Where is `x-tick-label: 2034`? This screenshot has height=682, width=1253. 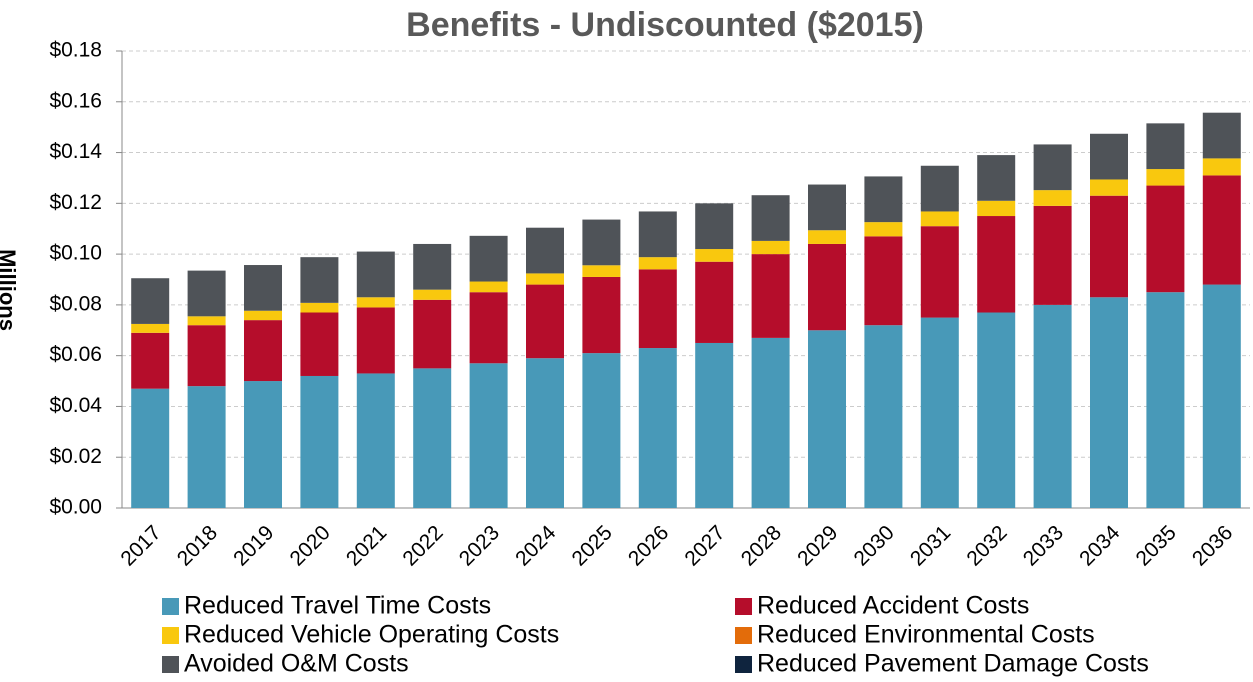
x-tick-label: 2034 is located at coordinates (1100, 546).